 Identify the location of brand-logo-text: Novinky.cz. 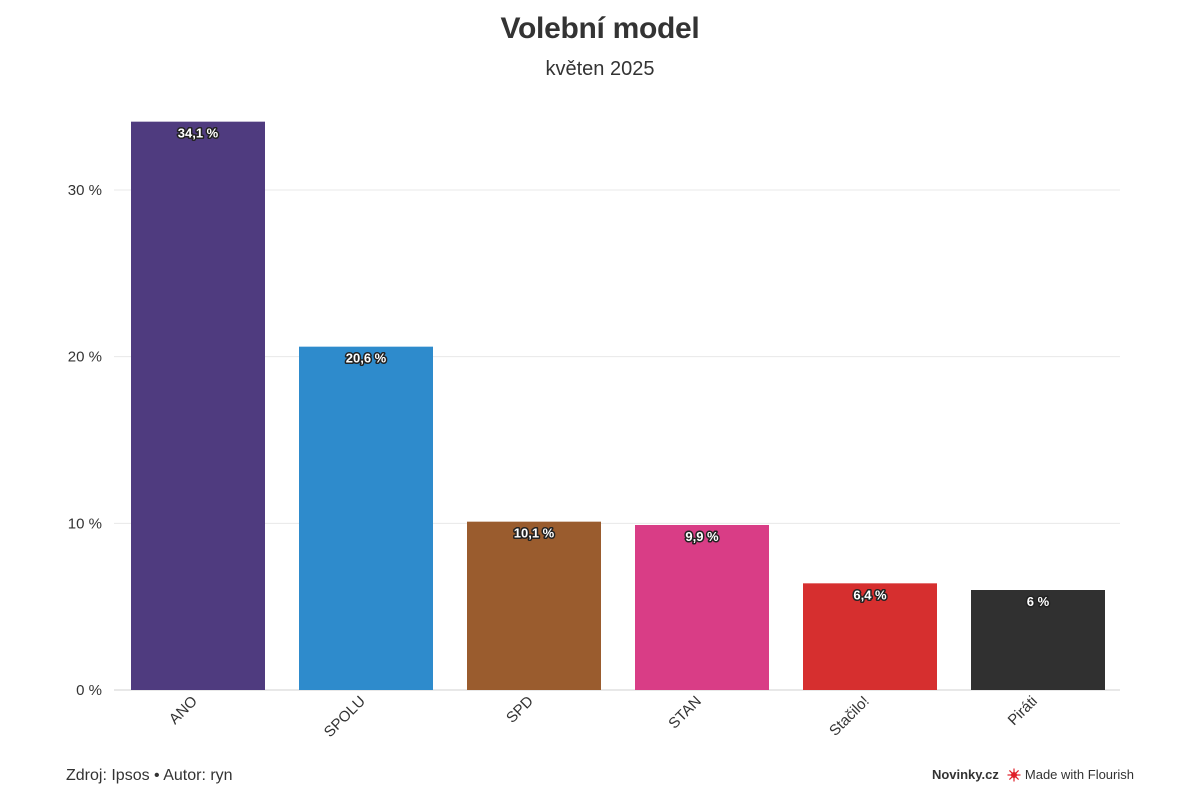
(965, 774).